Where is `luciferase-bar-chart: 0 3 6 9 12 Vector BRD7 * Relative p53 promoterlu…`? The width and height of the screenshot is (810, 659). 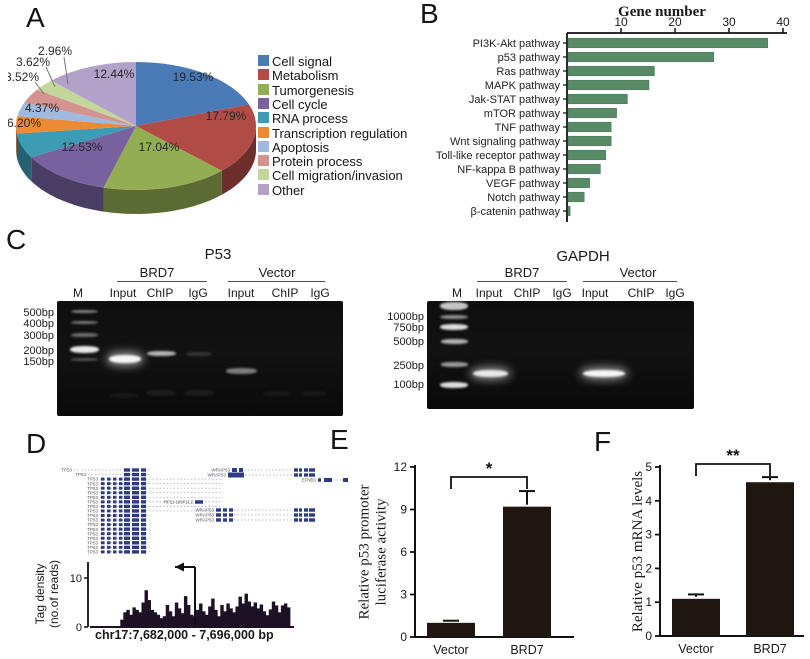 luciferase-bar-chart: 0 3 6 9 12 Vector BRD7 * Relative p53 promoterlu… is located at coordinates (466, 549).